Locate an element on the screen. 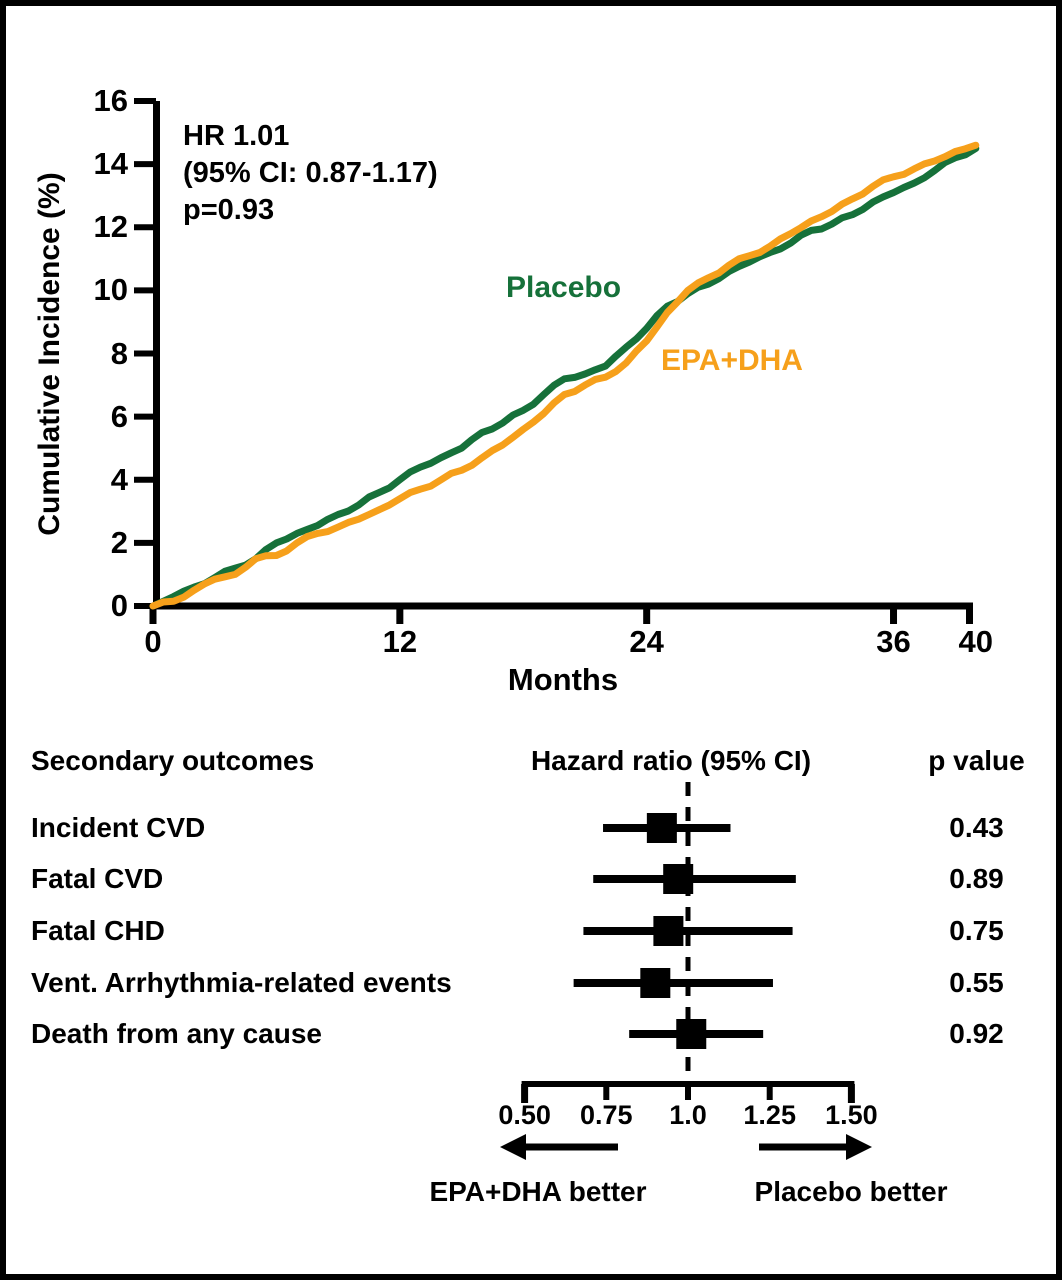 This screenshot has height=1280, width=1062. km-y-tick-label: 12 is located at coordinates (110, 227).